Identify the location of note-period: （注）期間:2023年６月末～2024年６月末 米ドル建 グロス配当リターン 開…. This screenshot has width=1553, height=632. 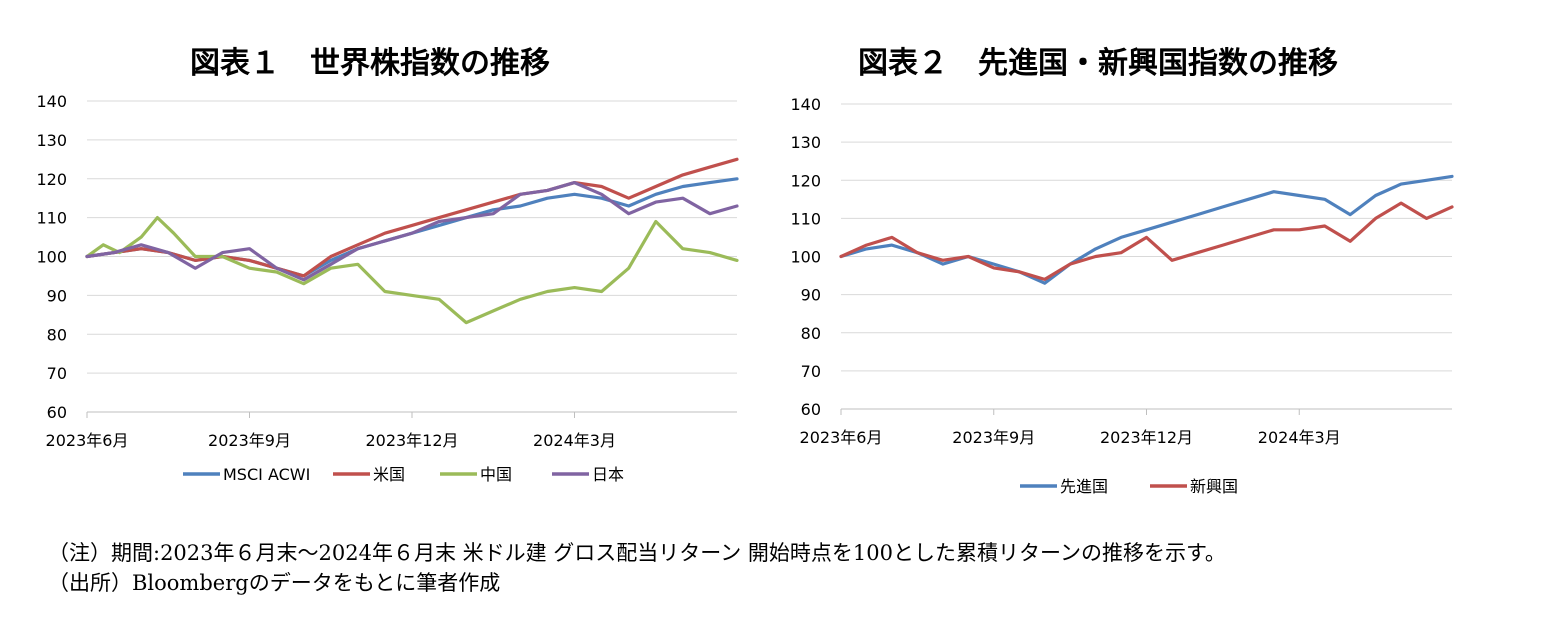
(637, 553).